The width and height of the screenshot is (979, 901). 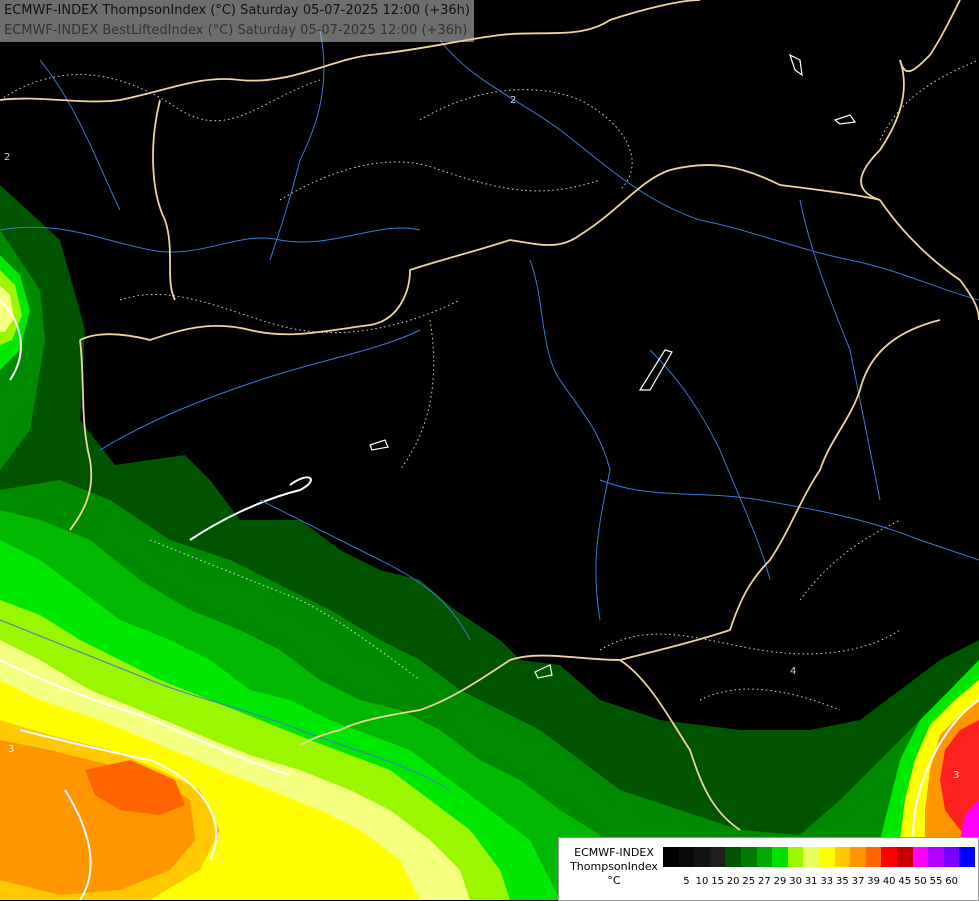 What do you see at coordinates (905, 881) in the screenshot?
I see `legend-tick-label: 45` at bounding box center [905, 881].